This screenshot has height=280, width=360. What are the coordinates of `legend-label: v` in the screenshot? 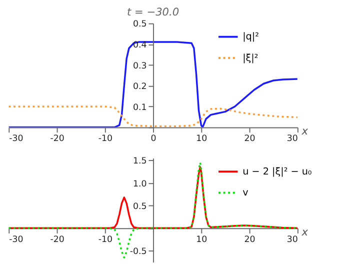 It's located at (245, 193).